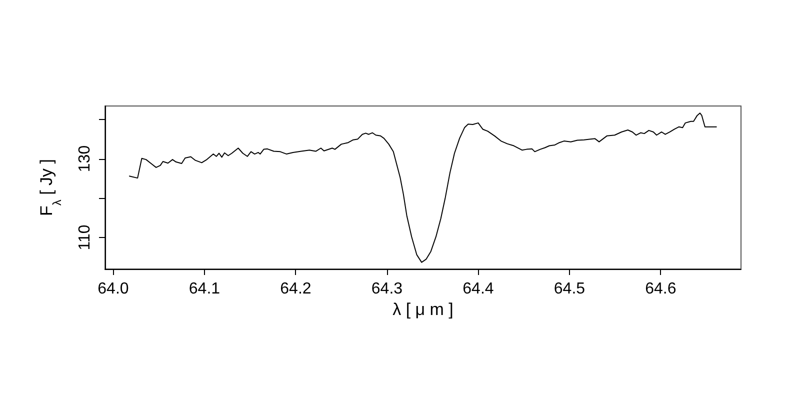  What do you see at coordinates (570, 289) in the screenshot?
I see `x-tick-label: 64.5` at bounding box center [570, 289].